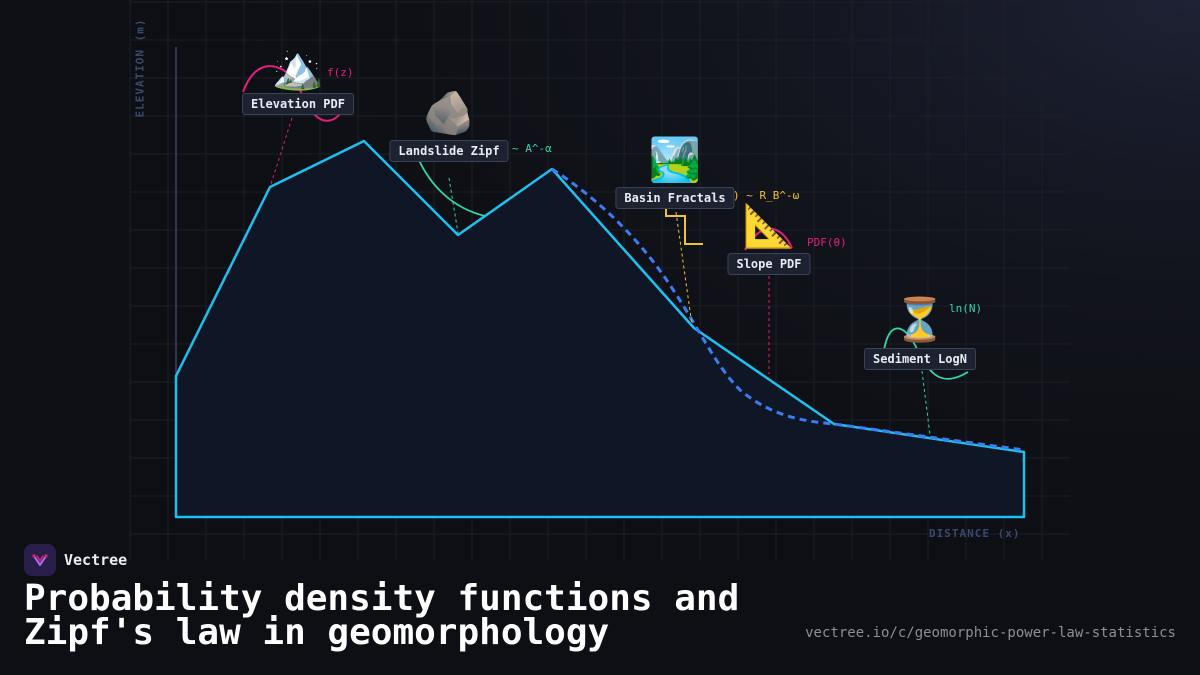 This screenshot has width=1200, height=675. Describe the element at coordinates (298, 104) in the screenshot. I see `elevation-pdf-label: Elevation PDF` at that location.